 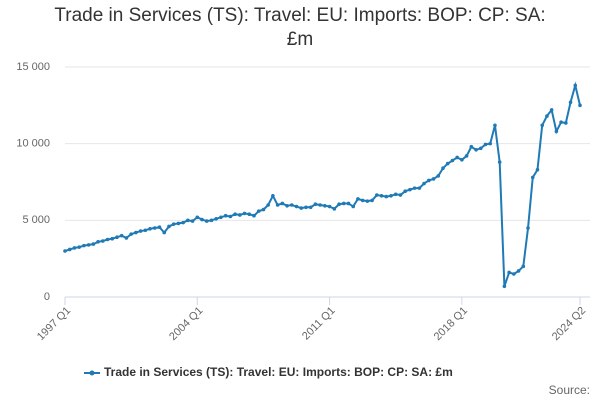 What do you see at coordinates (451, 324) in the screenshot?
I see `x-tick-label: 2018 Q1` at bounding box center [451, 324].